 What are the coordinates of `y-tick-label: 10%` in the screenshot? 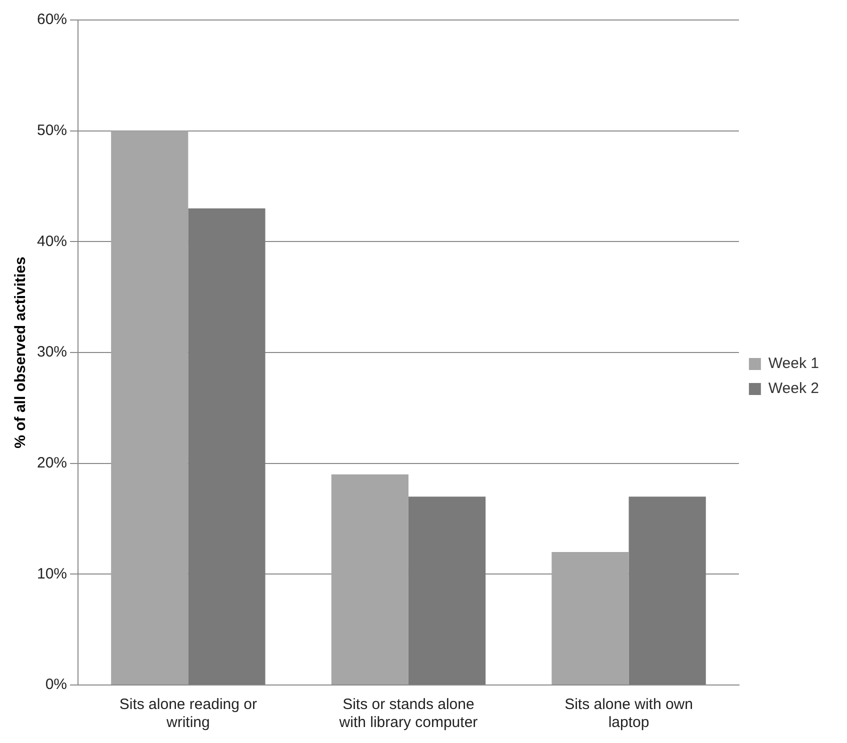 It's located at (52, 573).